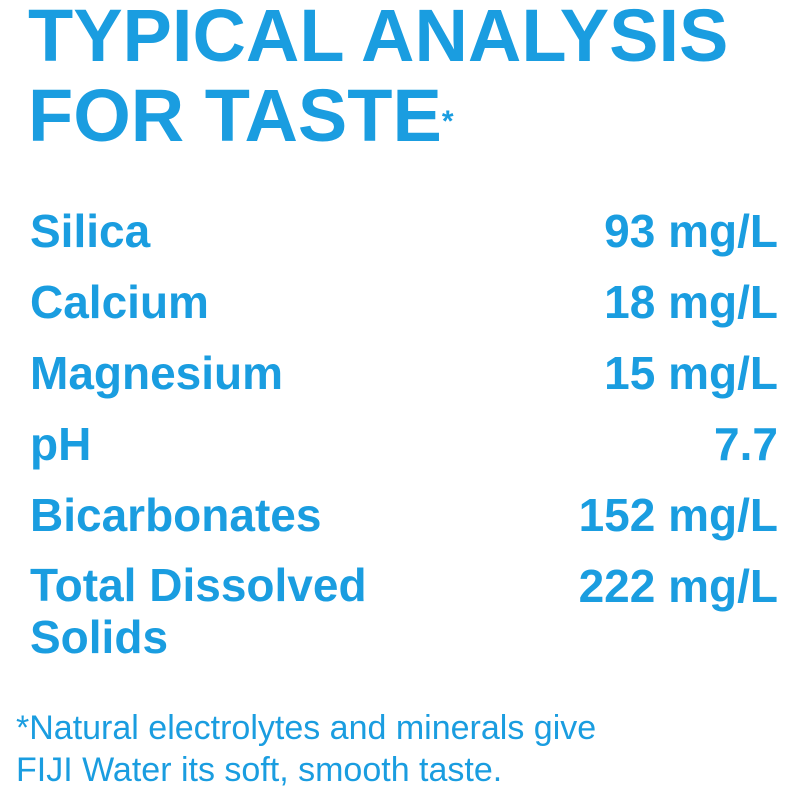 The image size is (800, 800). Describe the element at coordinates (259, 770) in the screenshot. I see `footnote-line-2: FIJI Water its soft, smooth taste.` at that location.